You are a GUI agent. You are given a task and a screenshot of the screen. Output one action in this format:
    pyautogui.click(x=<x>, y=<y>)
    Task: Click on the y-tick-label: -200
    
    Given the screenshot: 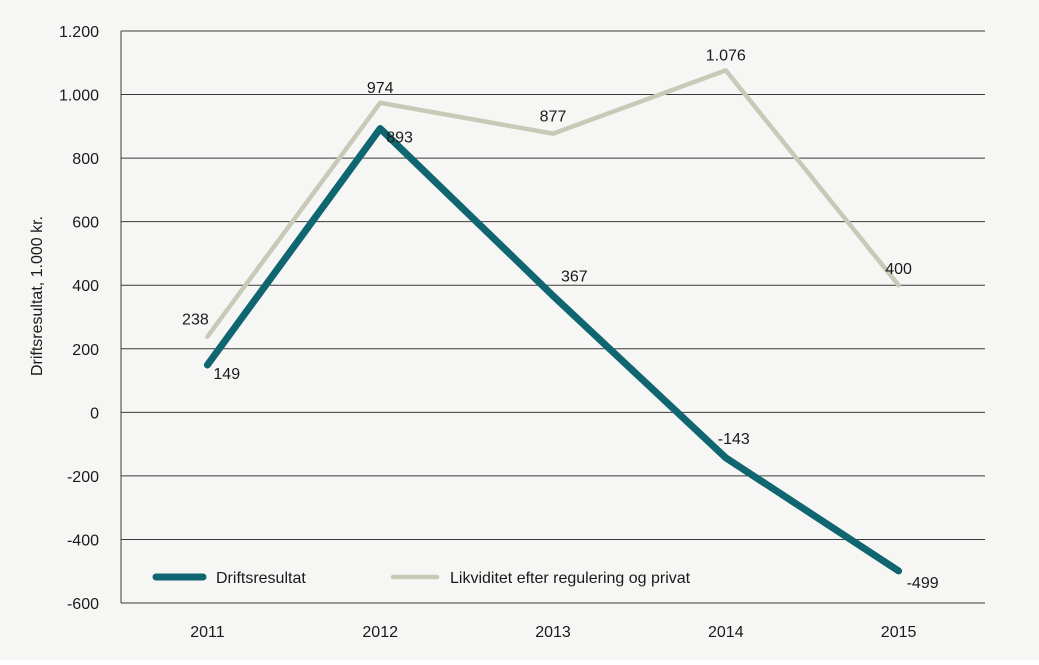 What is the action you would take?
    pyautogui.click(x=83, y=477)
    